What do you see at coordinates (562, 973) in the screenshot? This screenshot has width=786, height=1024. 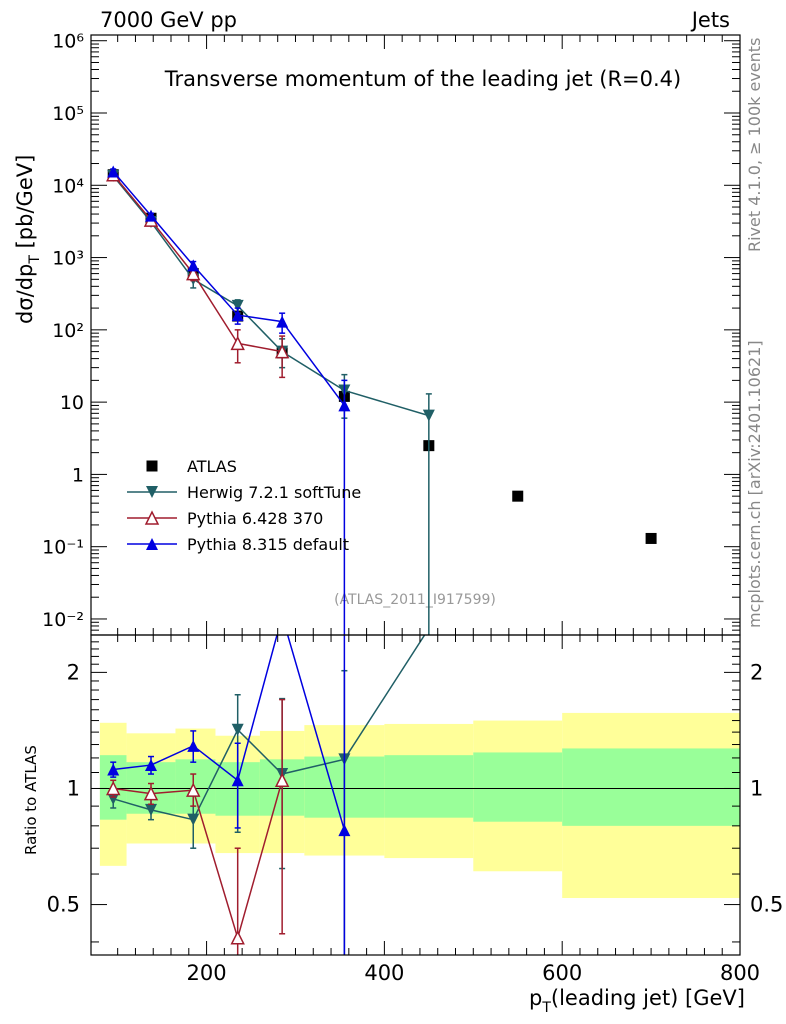 I see `x-tick-label: 600` at bounding box center [562, 973].